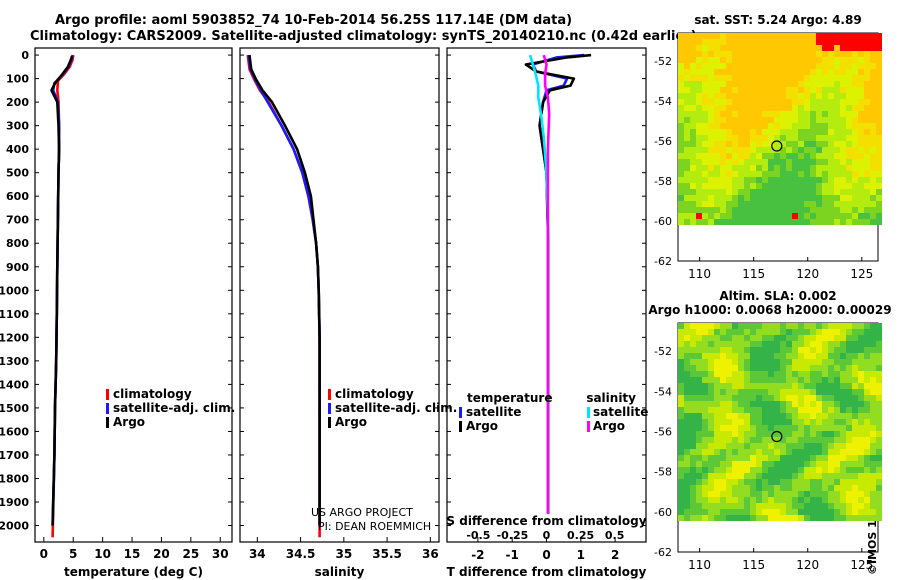 The width and height of the screenshot is (900, 580). What do you see at coordinates (73, 554) in the screenshot?
I see `x-tick-label: 5` at bounding box center [73, 554].